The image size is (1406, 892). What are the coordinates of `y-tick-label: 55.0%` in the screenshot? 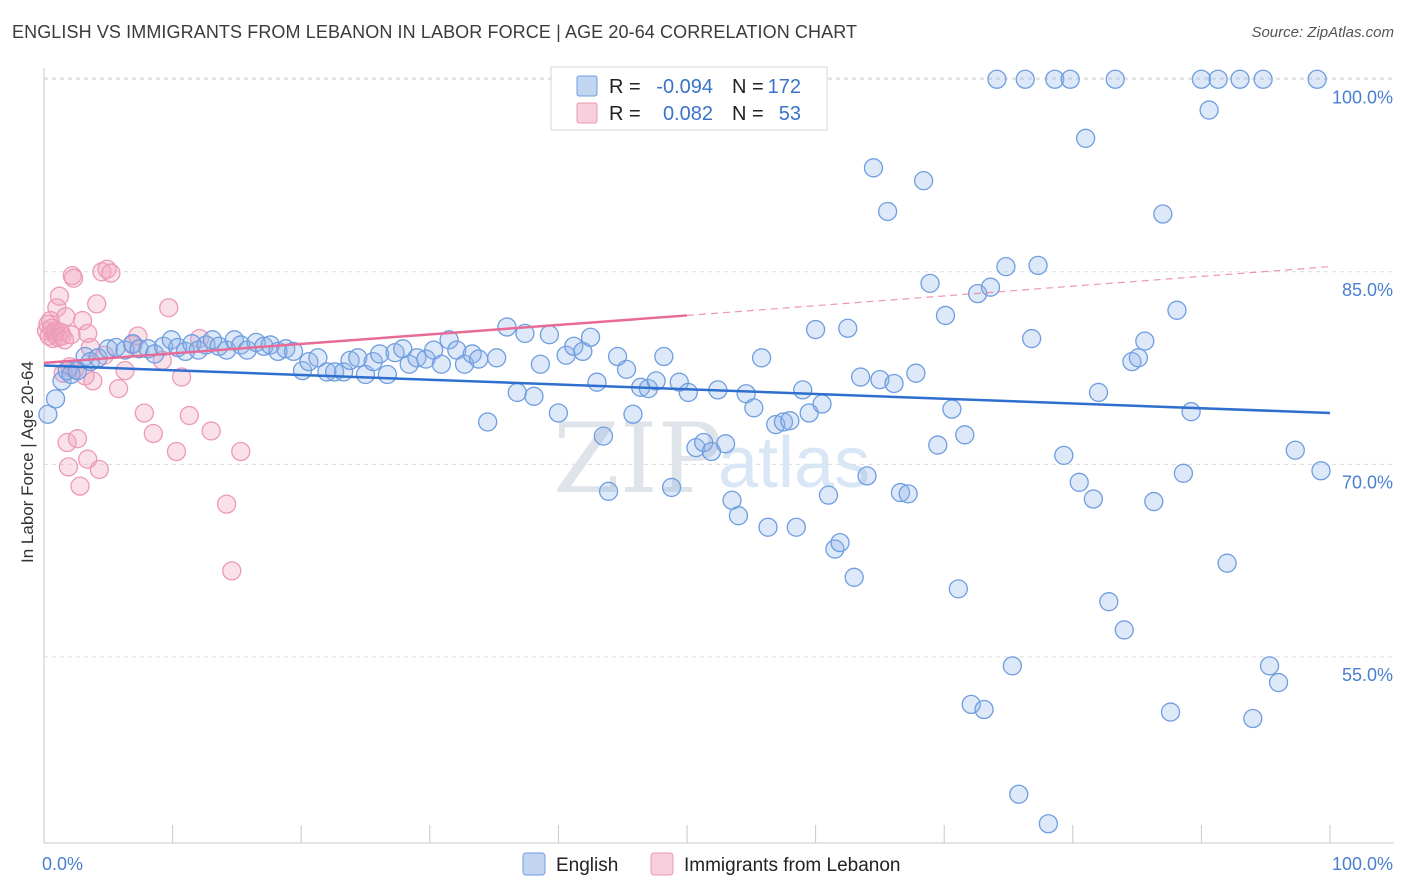 It's located at (1367, 675).